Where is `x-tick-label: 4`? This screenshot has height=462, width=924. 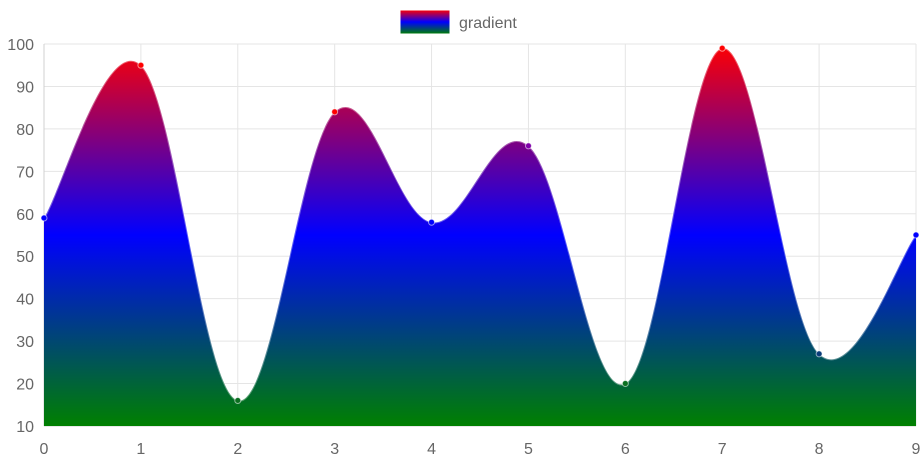 x-tick-label: 4 is located at coordinates (431, 449).